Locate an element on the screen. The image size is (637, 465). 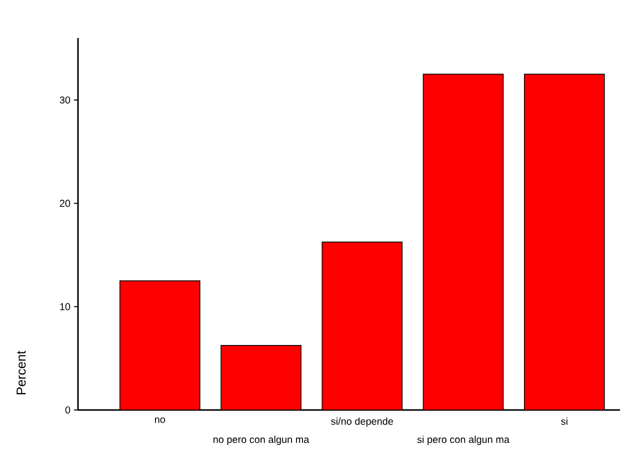
x-tick-label: no is located at coordinates (160, 420).